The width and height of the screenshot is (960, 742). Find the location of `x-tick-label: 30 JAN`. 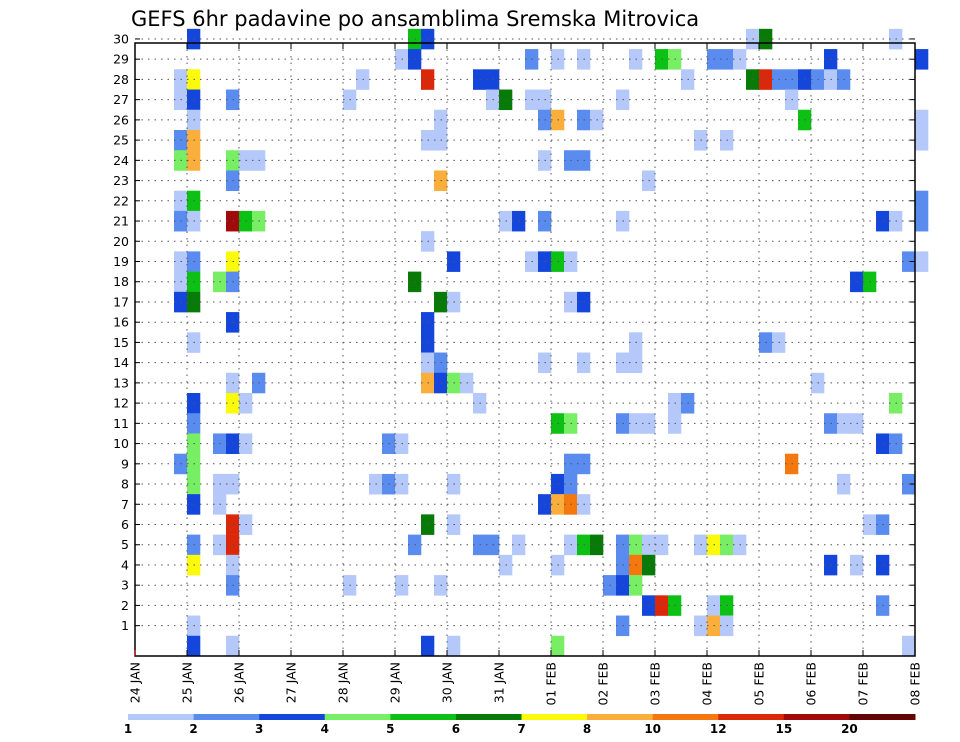

x-tick-label: 30 JAN is located at coordinates (447, 682).